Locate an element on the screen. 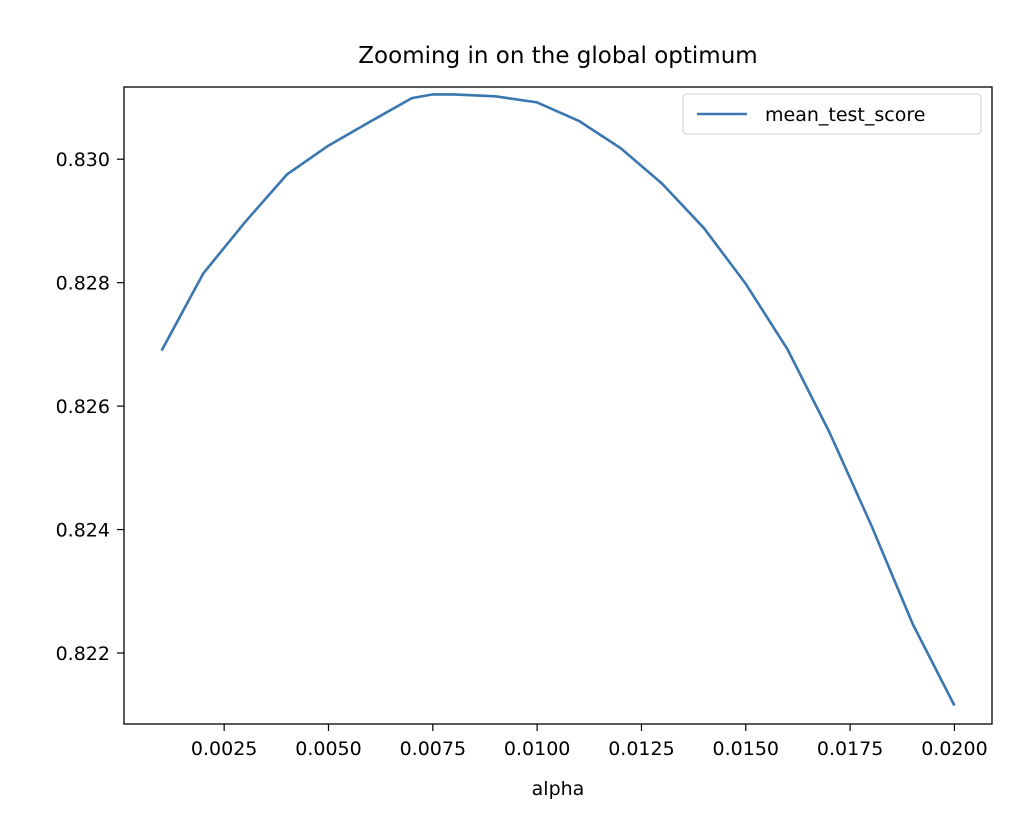  x-tick-label: 0.0150 is located at coordinates (746, 749).